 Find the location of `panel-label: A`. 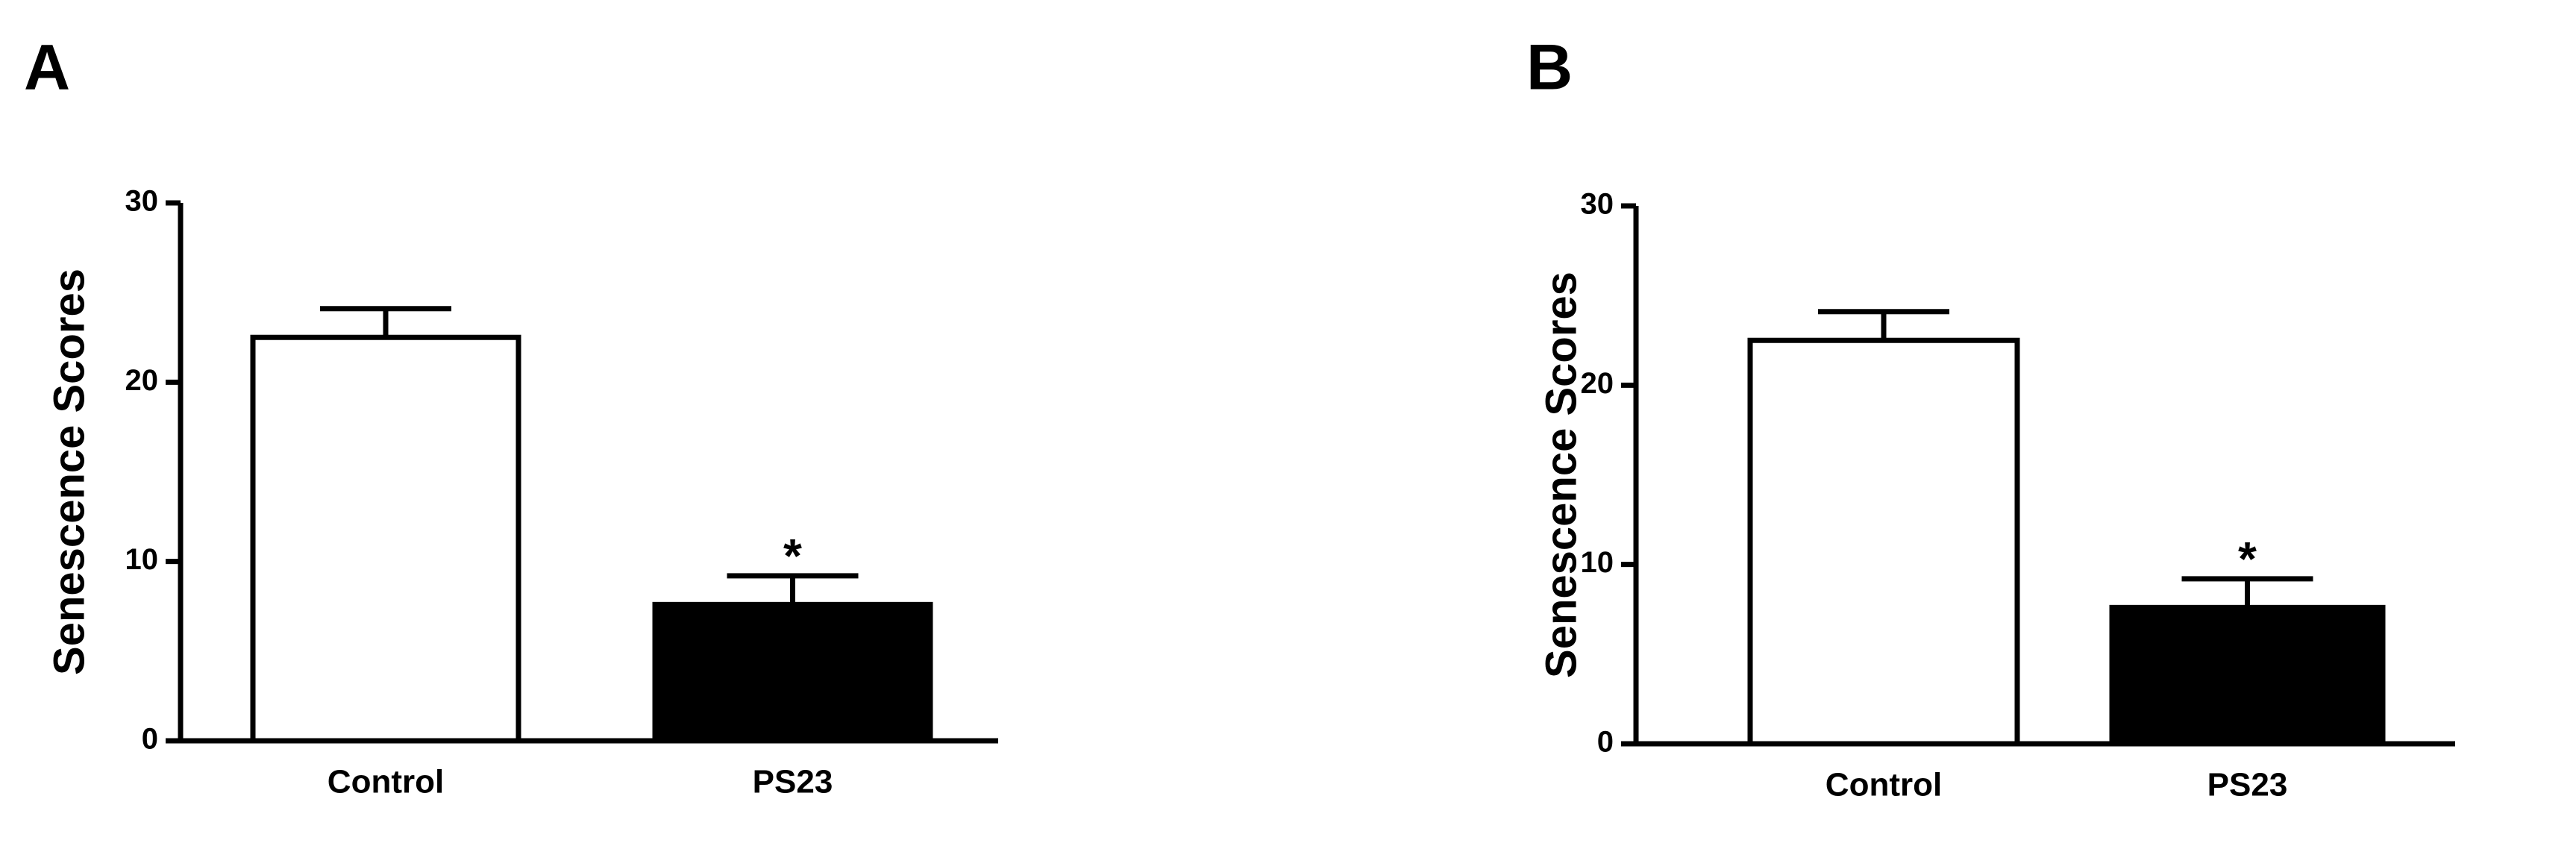

panel-label: A is located at coordinates (47, 68).